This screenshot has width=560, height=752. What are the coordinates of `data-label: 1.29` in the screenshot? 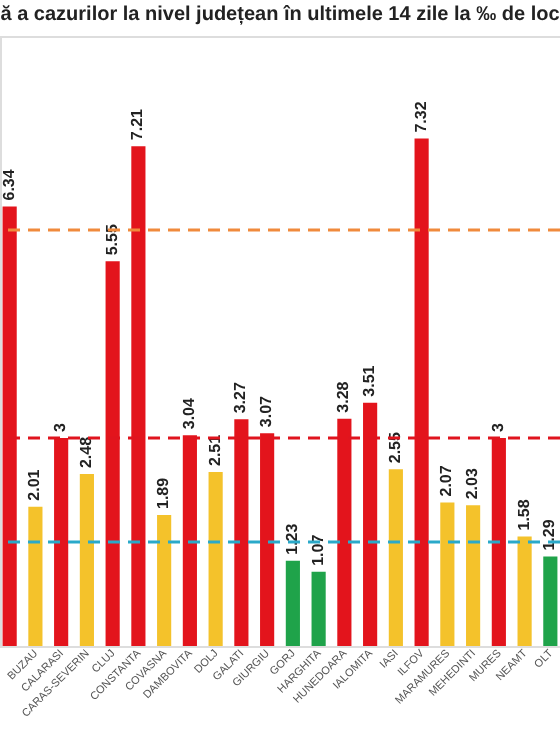 It's located at (549, 534).